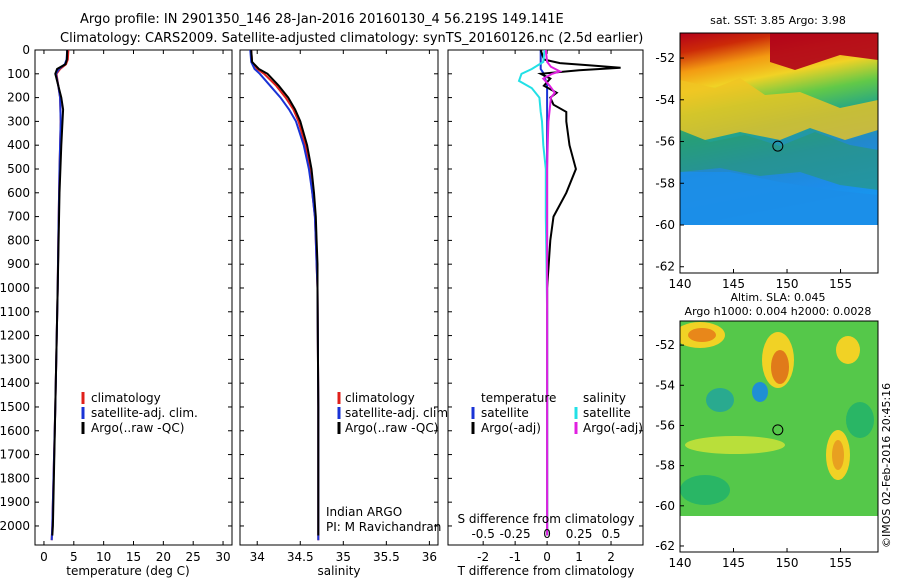  I want to click on x-tick-label: -2, so click(483, 557).